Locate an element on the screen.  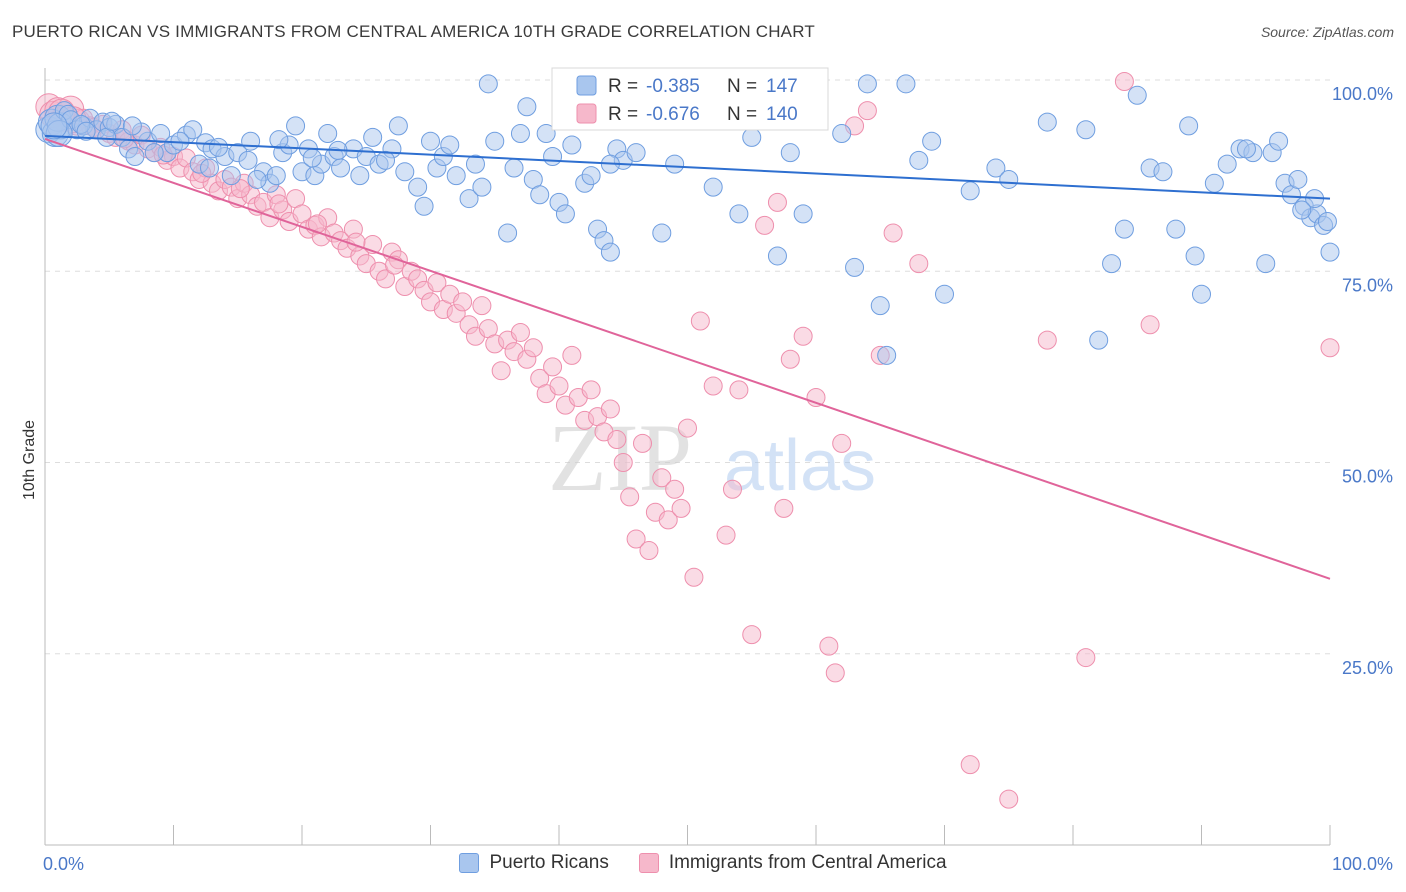
legend-r-label-pink: R = is located at coordinates (623, 114).